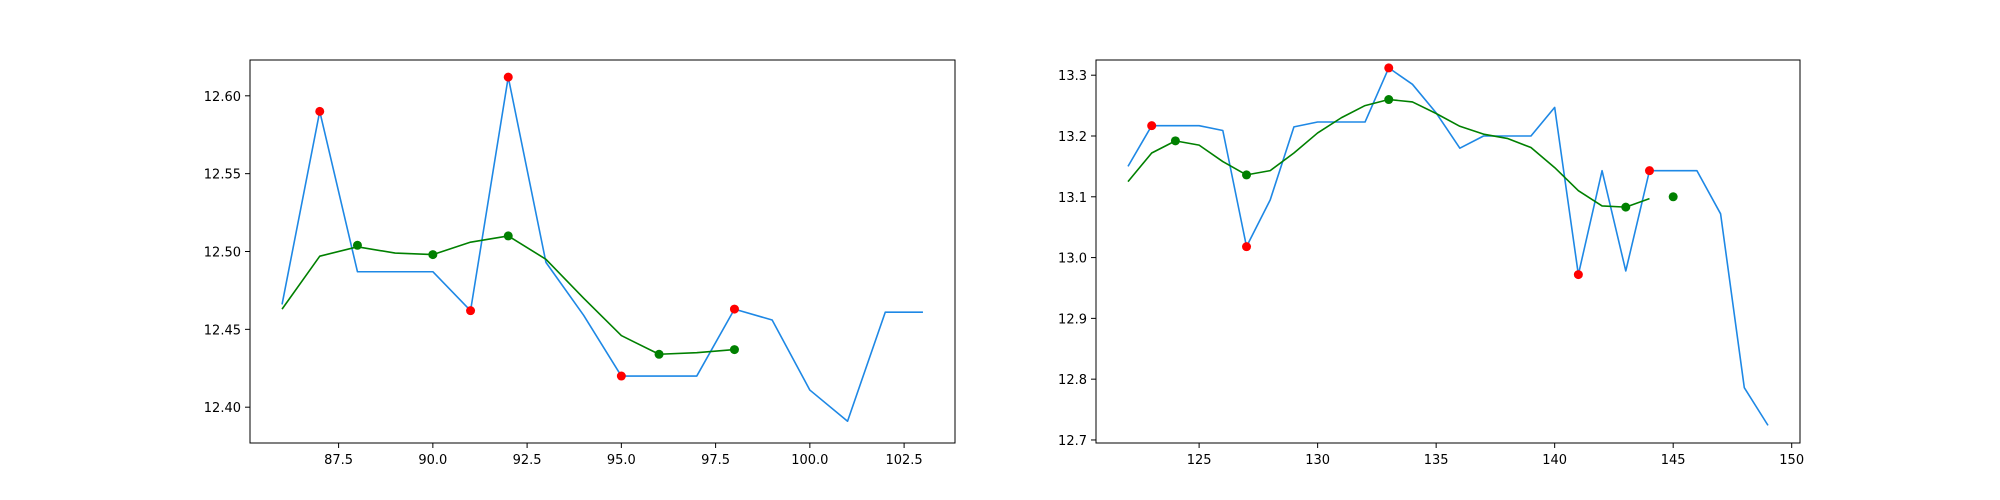 This screenshot has height=500, width=2000. What do you see at coordinates (1072, 259) in the screenshot?
I see `y-tick-label: 13.0` at bounding box center [1072, 259].